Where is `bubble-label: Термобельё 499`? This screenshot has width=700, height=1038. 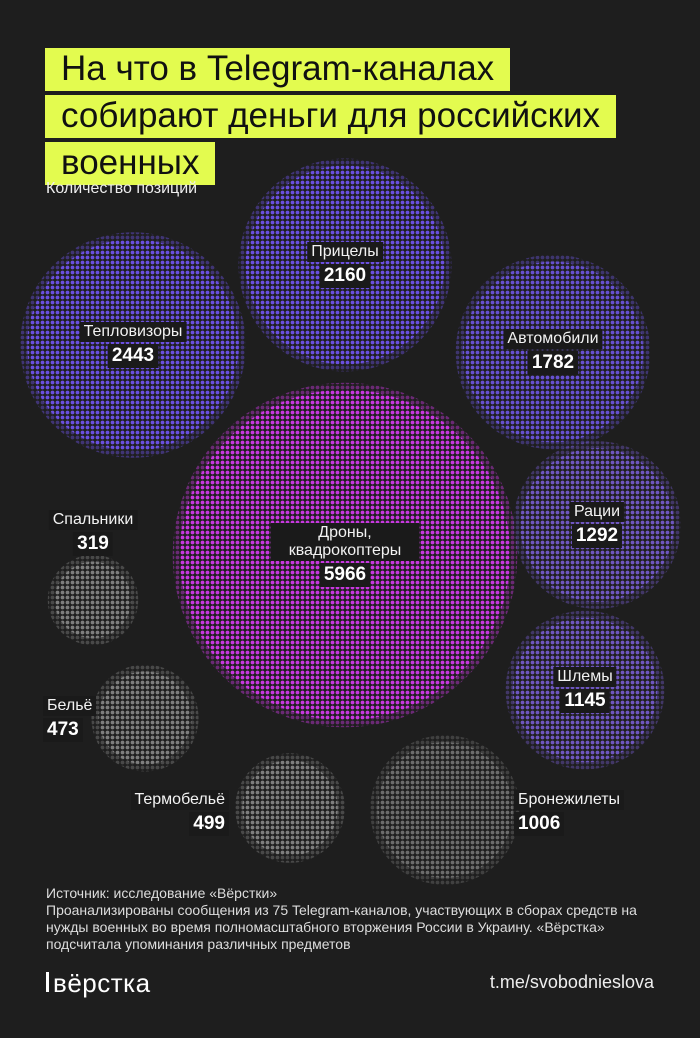
bubble-label: Термобельё 499 is located at coordinates (179, 813).